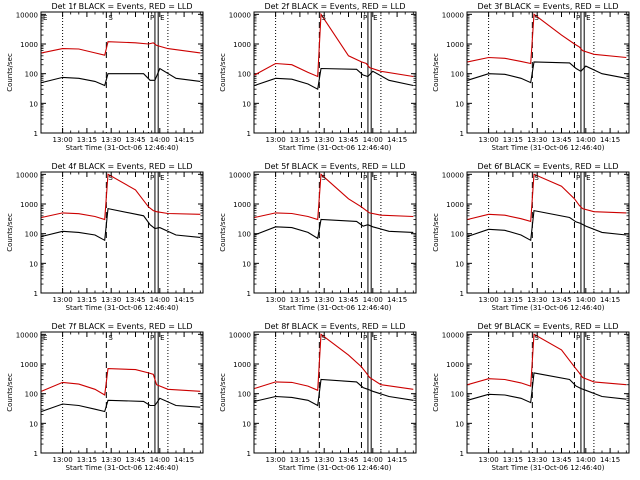  I want to click on panel-title: Det 6f BLACK = Events, RED = LLD, so click(547, 166).